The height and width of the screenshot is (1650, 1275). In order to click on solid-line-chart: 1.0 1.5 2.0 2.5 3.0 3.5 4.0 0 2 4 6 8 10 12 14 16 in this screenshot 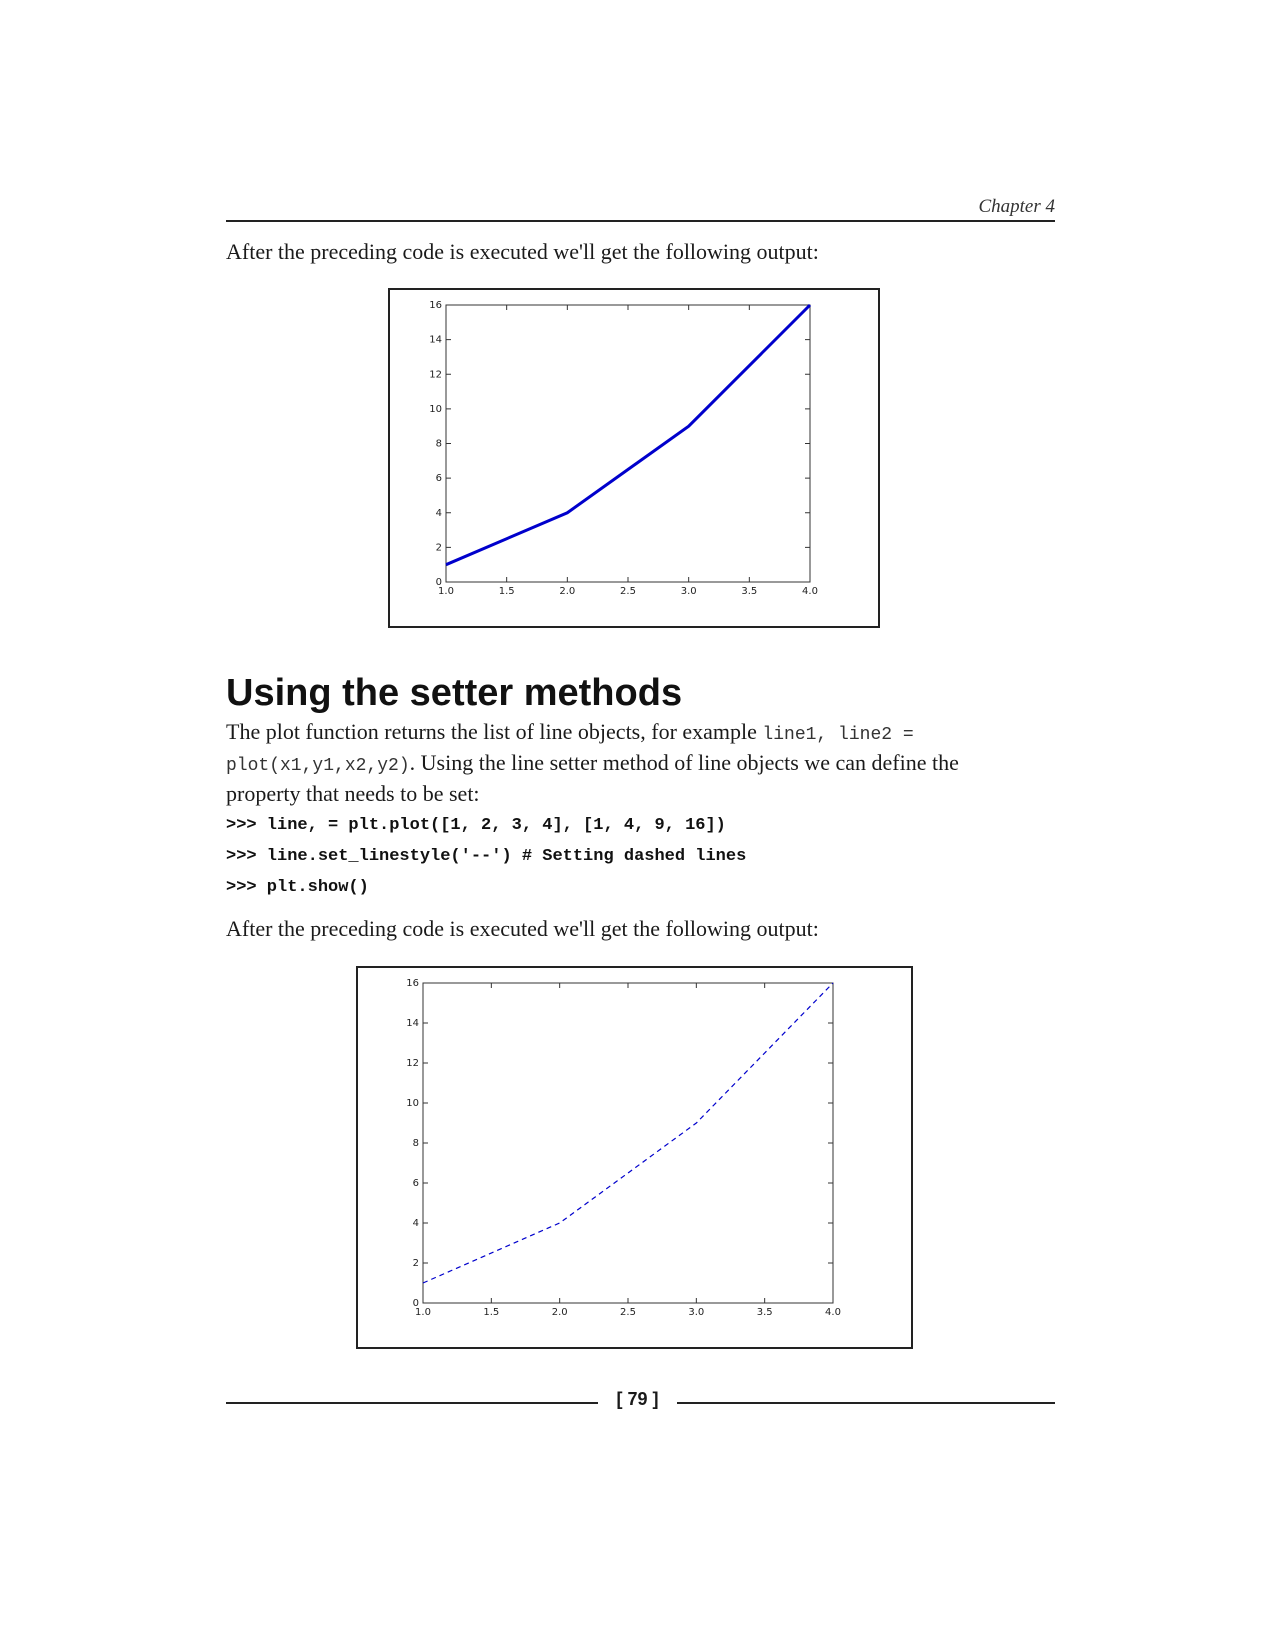, I will do `click(623, 448)`.